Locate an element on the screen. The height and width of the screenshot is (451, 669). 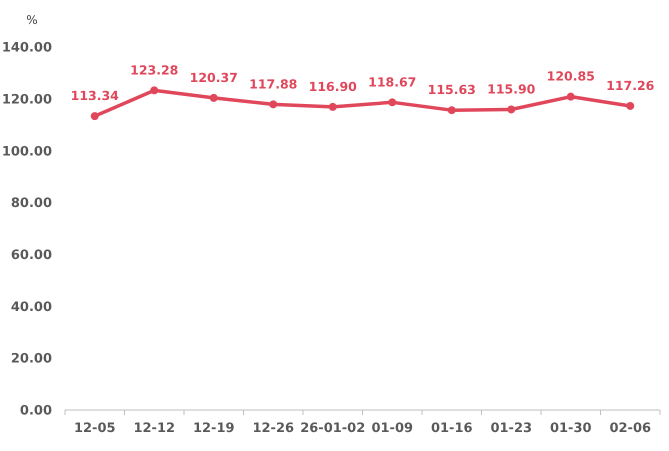
data-label: 117.88 is located at coordinates (273, 84).